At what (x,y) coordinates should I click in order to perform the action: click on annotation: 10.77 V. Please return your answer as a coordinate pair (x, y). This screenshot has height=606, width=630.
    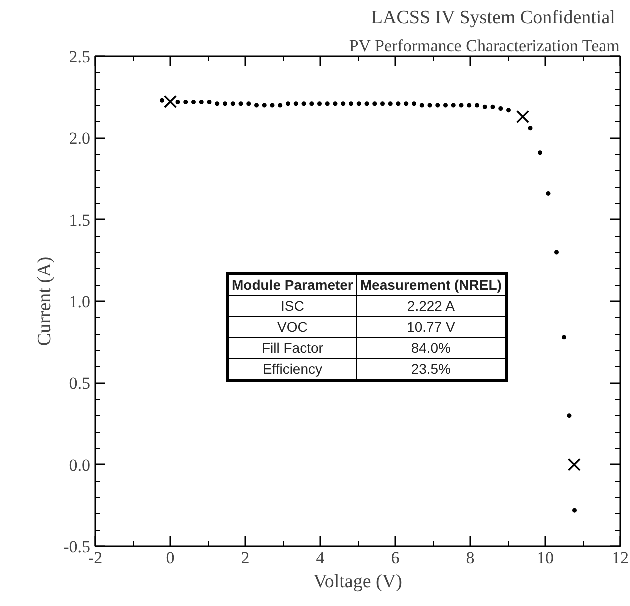
    Looking at the image, I should click on (431, 327).